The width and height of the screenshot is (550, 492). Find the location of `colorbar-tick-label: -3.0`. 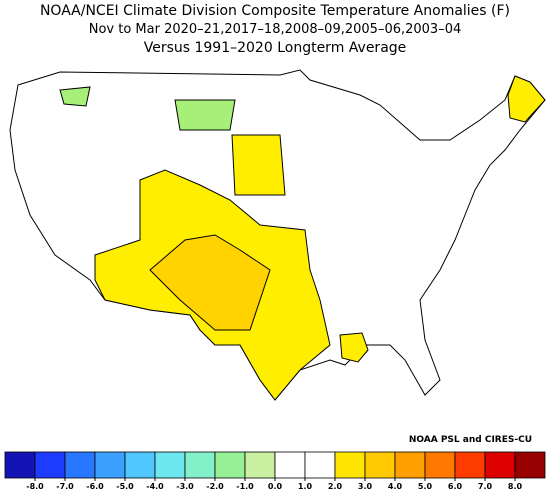

colorbar-tick-label: -3.0 is located at coordinates (185, 486).